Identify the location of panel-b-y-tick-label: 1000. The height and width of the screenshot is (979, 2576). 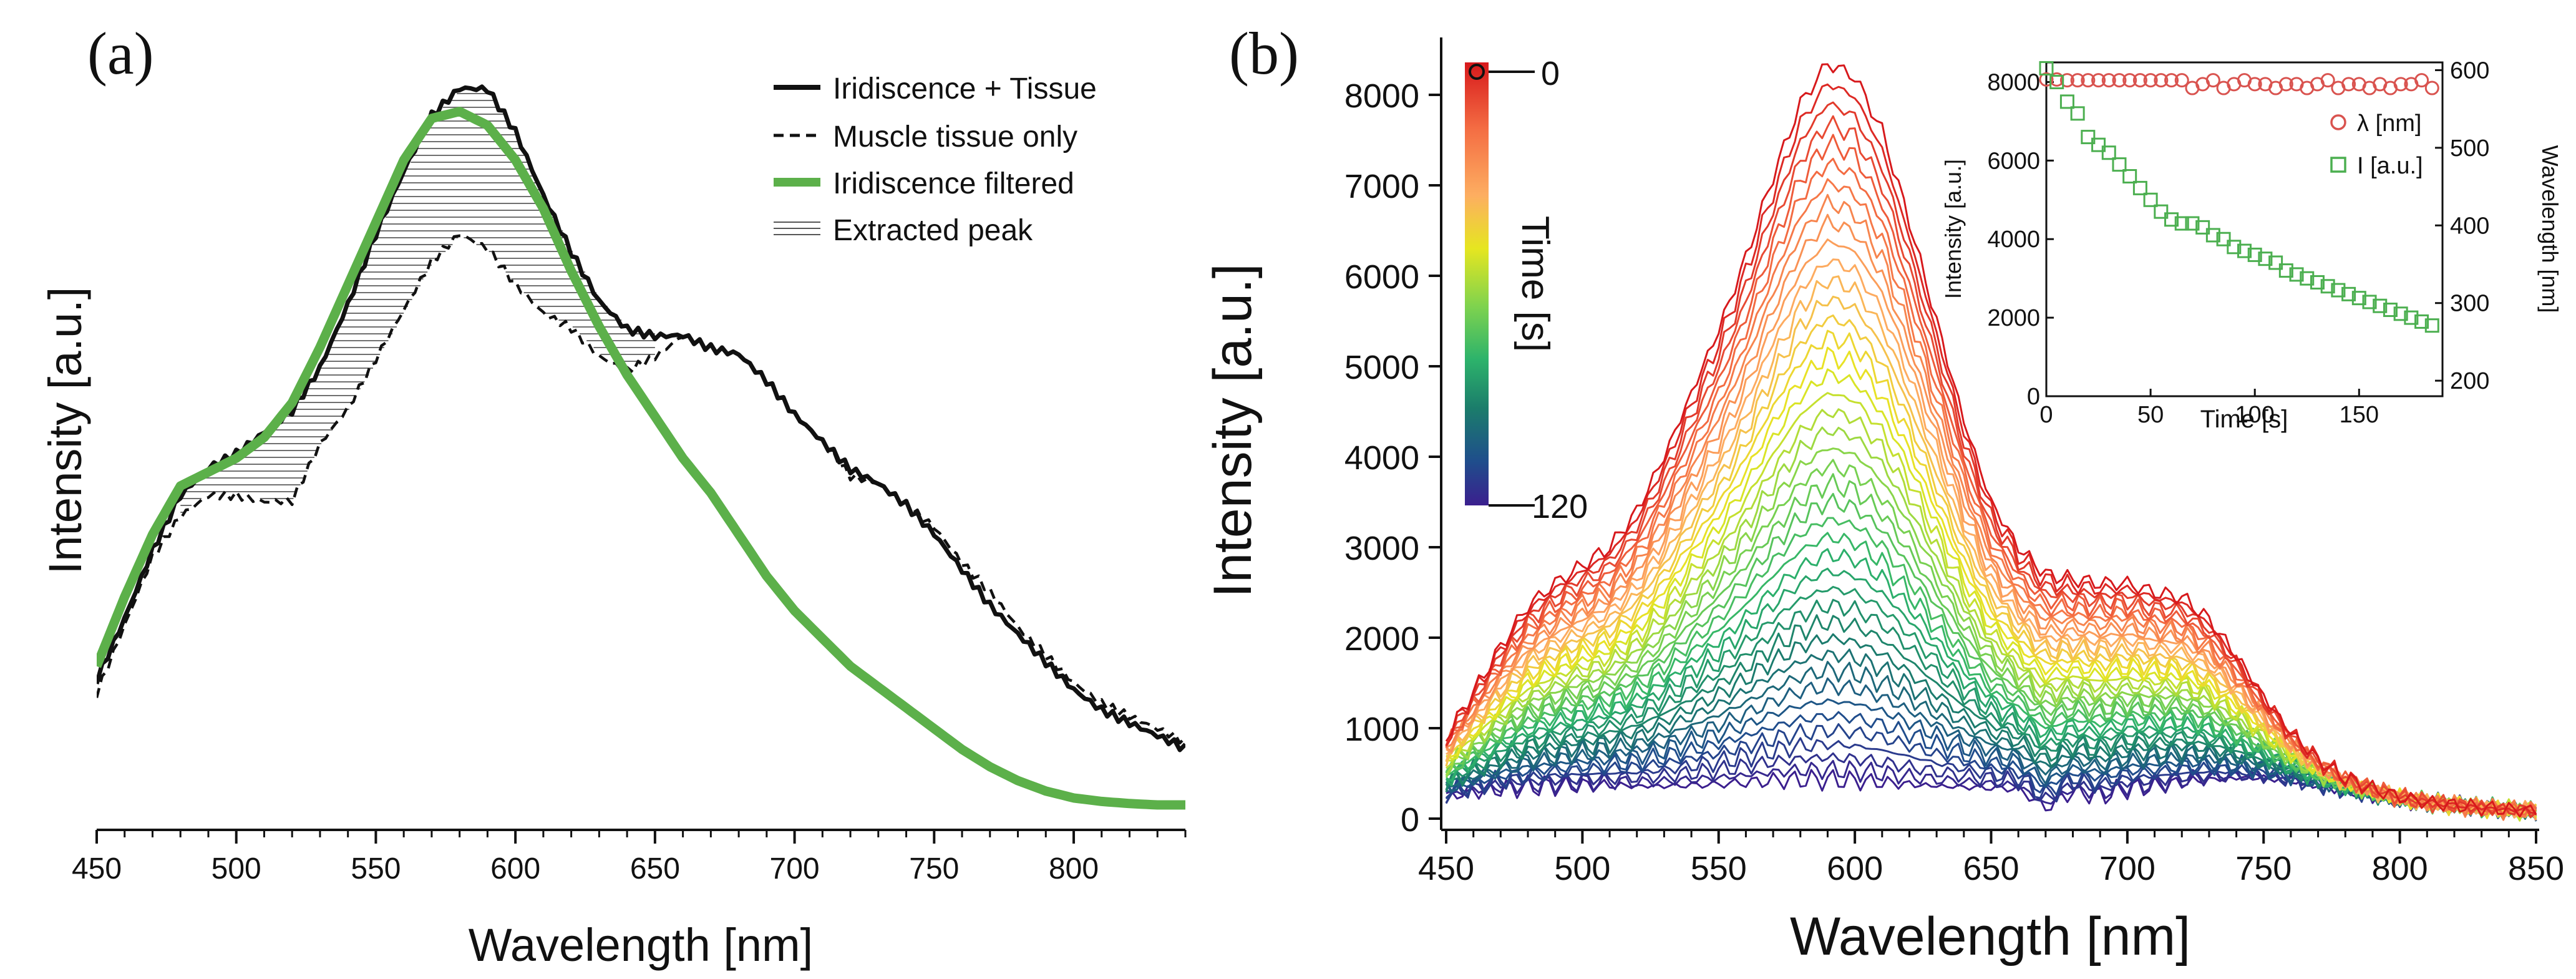
(1381, 729).